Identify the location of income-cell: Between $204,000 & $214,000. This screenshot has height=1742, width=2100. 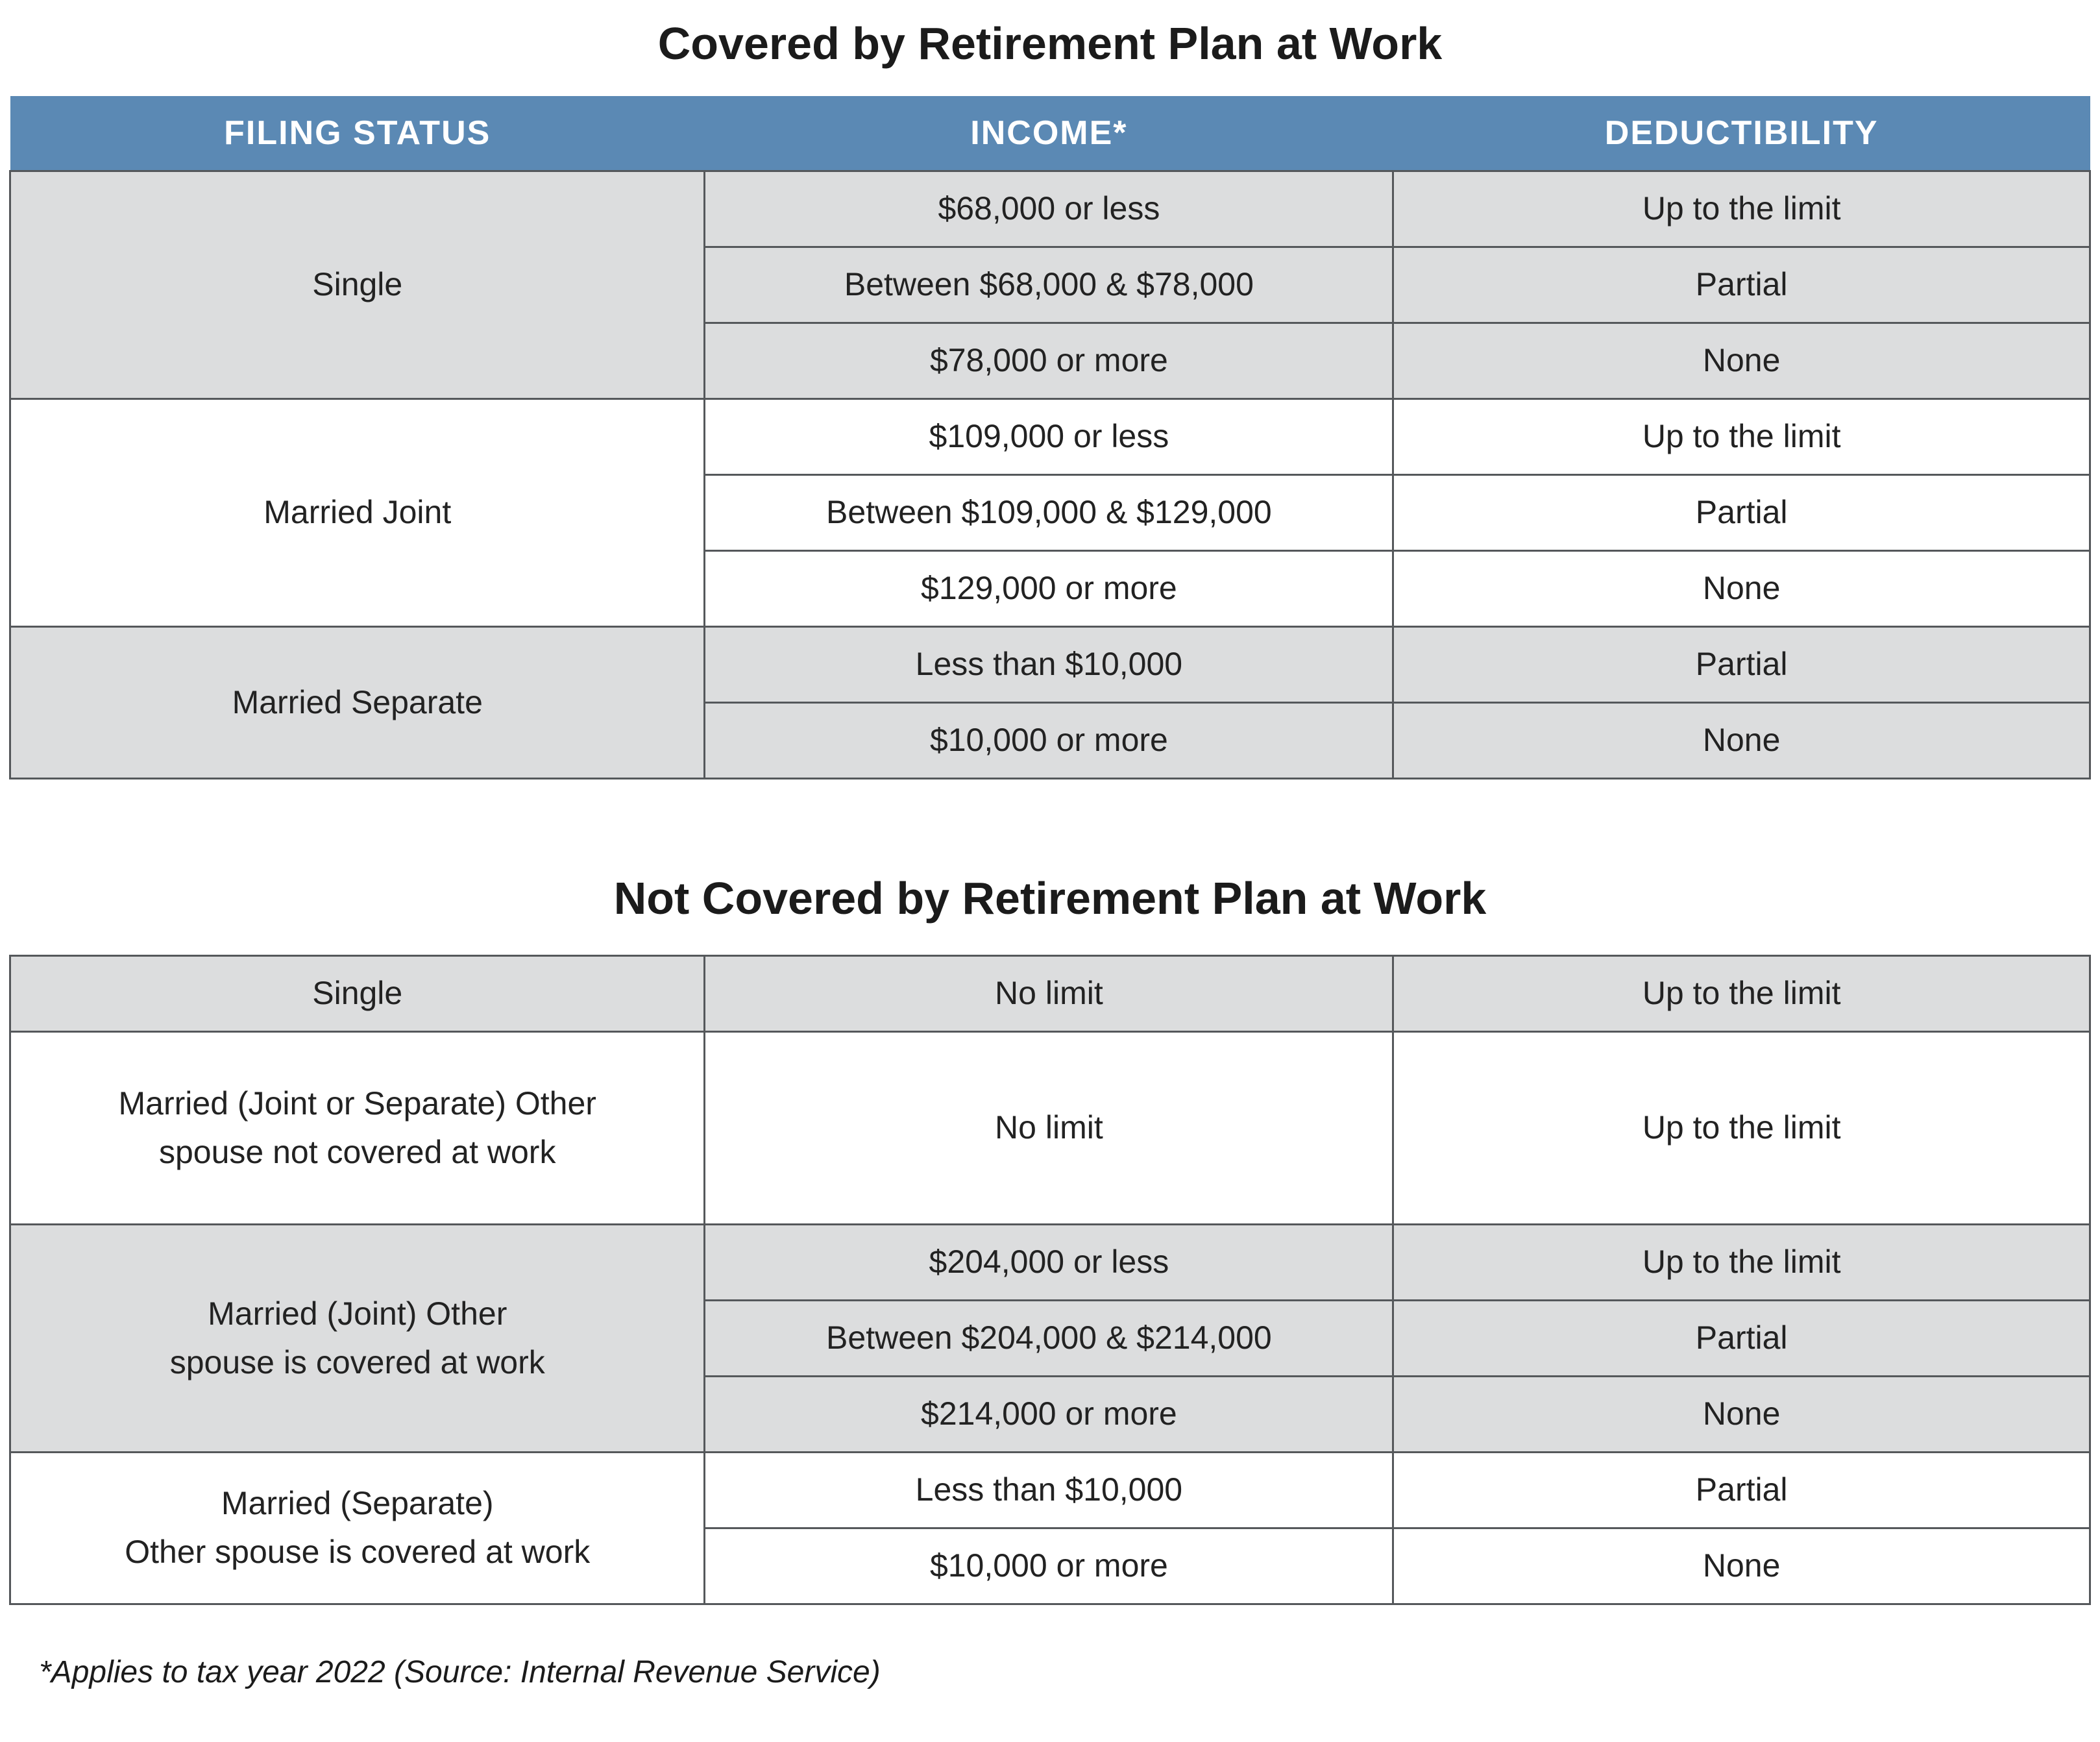
(1049, 1338).